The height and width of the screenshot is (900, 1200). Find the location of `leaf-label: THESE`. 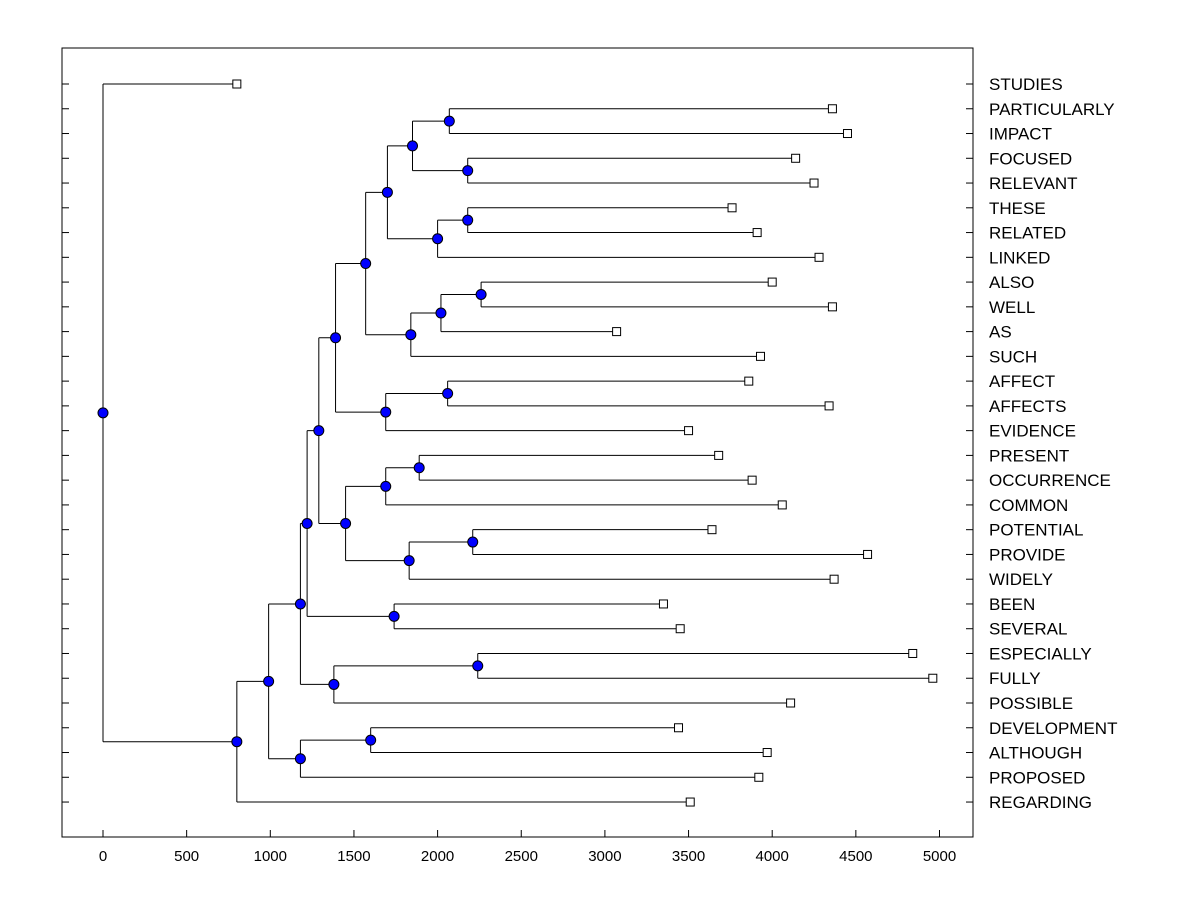

leaf-label: THESE is located at coordinates (1017, 208).